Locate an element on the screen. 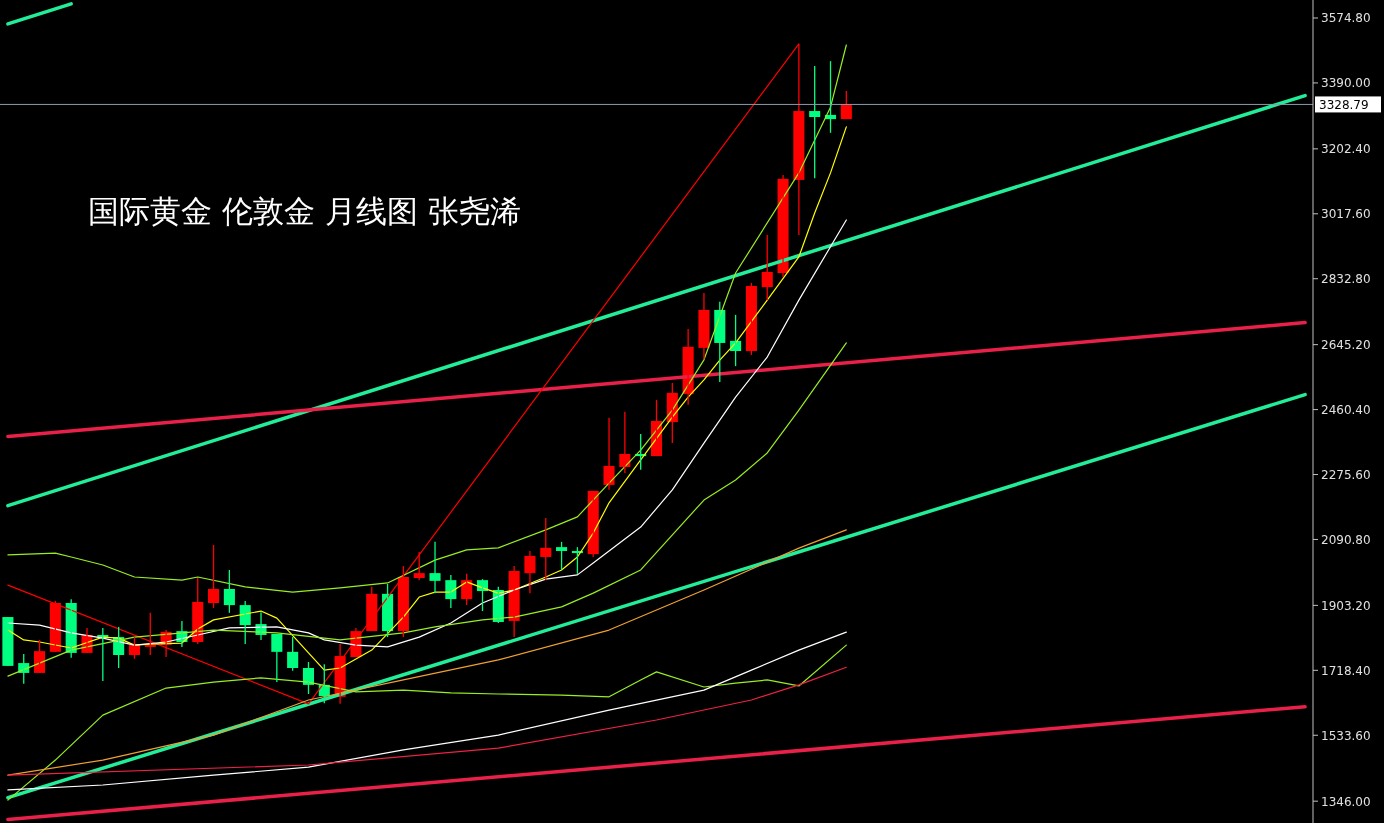 The image size is (1384, 823). y-tick-label: 2460.40 is located at coordinates (1346, 410).